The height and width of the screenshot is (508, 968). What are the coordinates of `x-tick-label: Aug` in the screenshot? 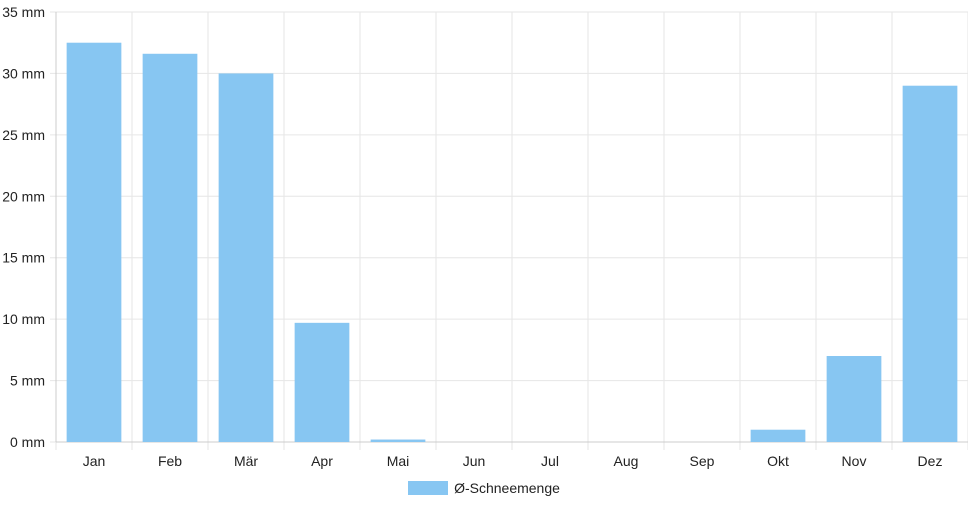 It's located at (626, 461).